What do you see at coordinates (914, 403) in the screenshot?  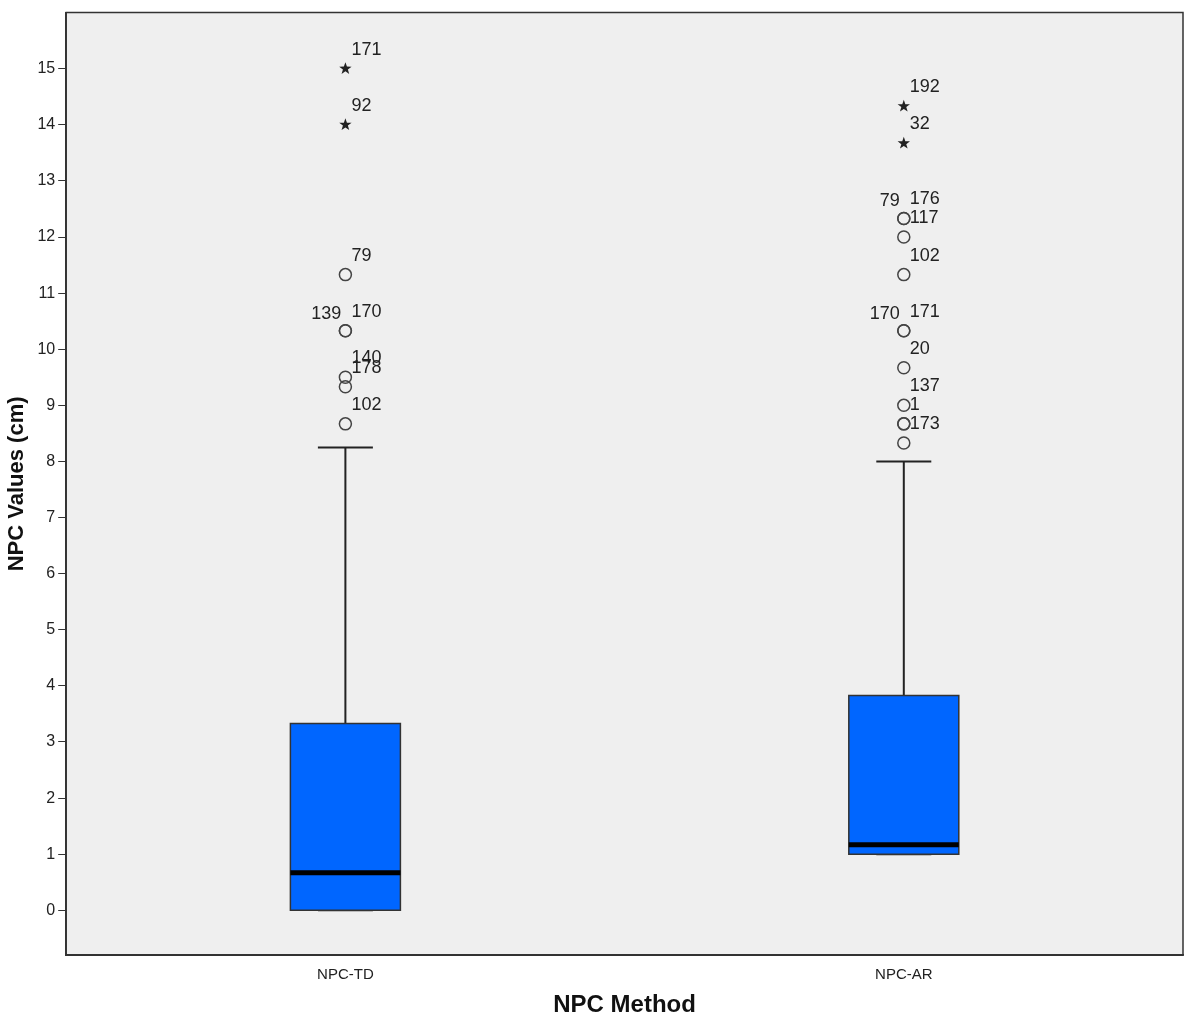 I see `annotation: 1` at bounding box center [914, 403].